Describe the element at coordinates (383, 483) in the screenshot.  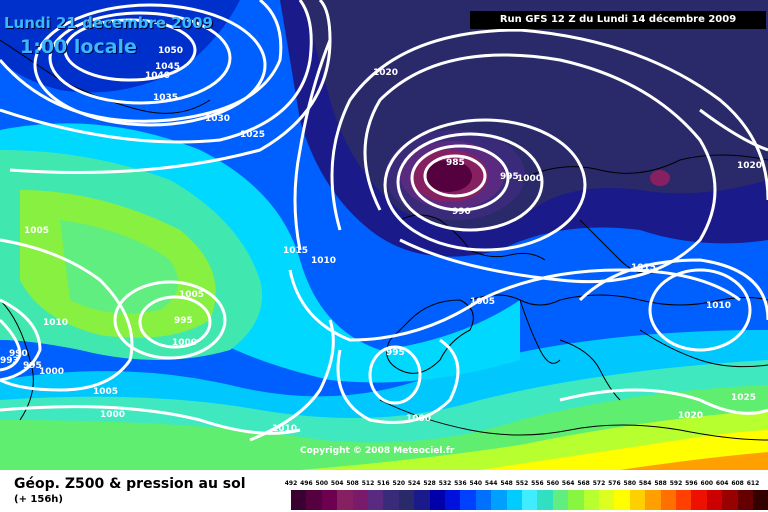
I see `legend-label: 516` at that location.